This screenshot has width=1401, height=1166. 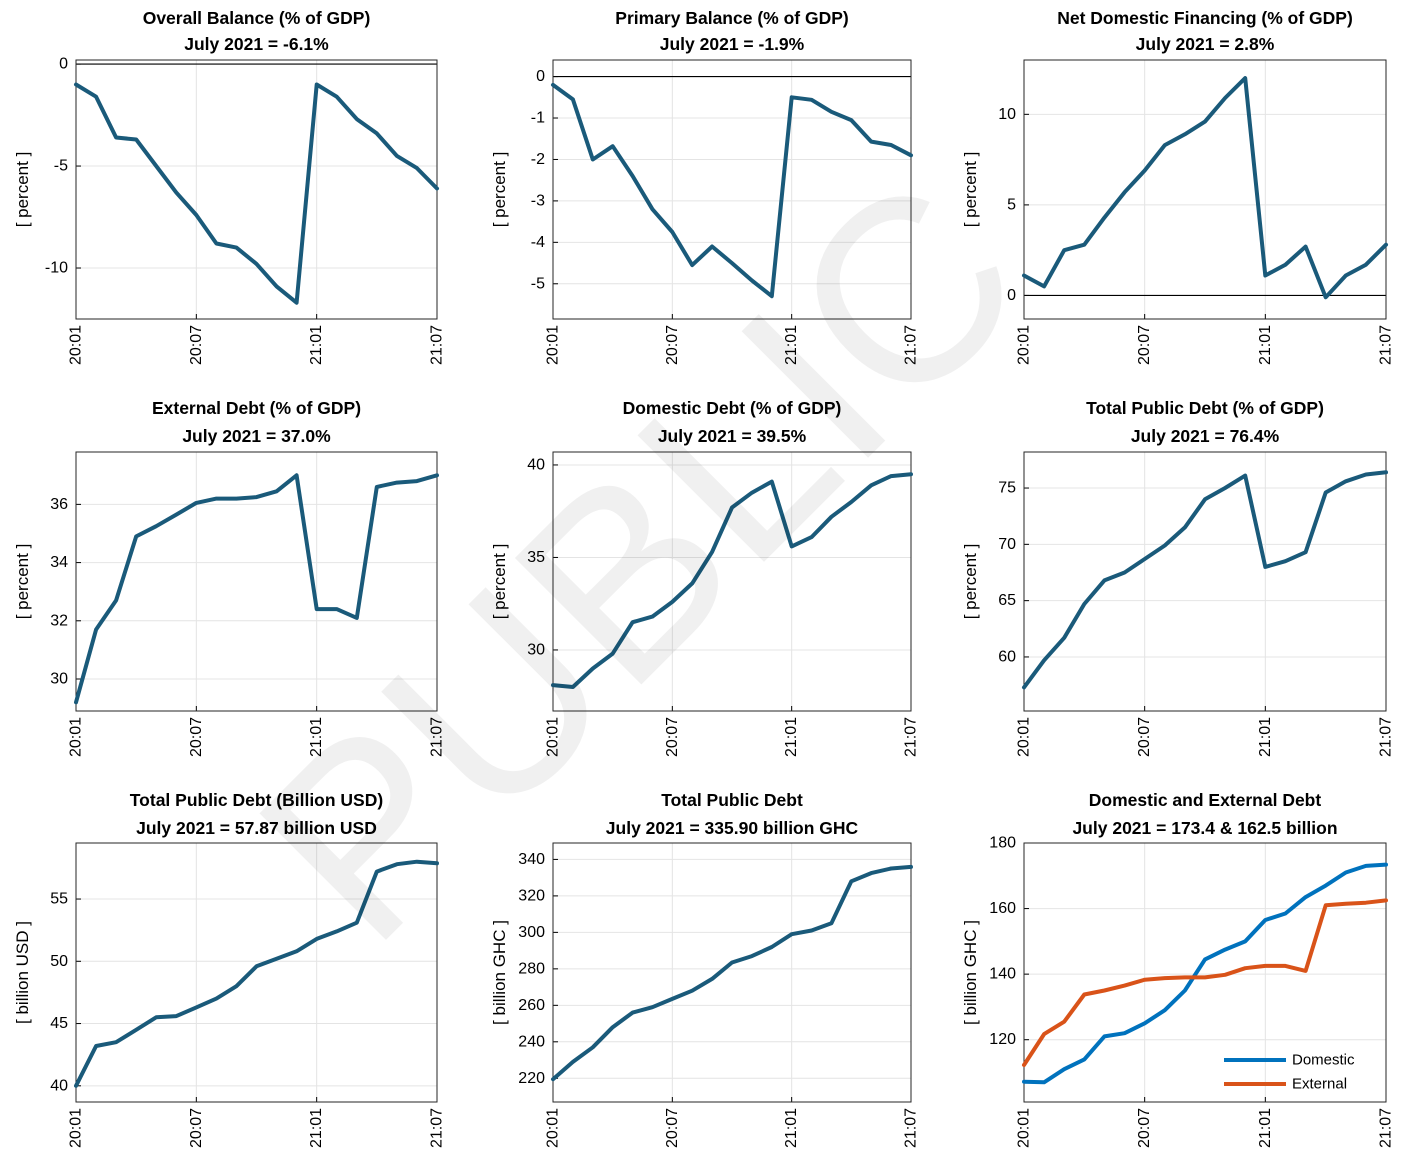 I want to click on y-tick-label: -5, so click(x=61, y=166).